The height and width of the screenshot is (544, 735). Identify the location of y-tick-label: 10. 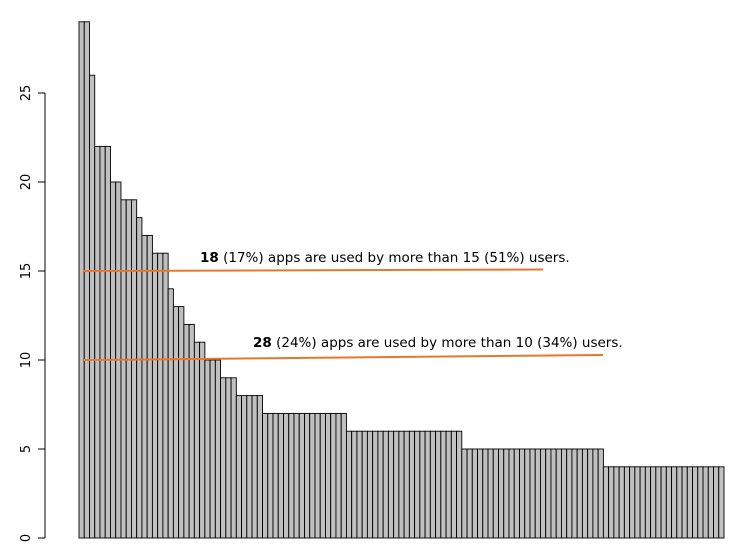
(26, 360).